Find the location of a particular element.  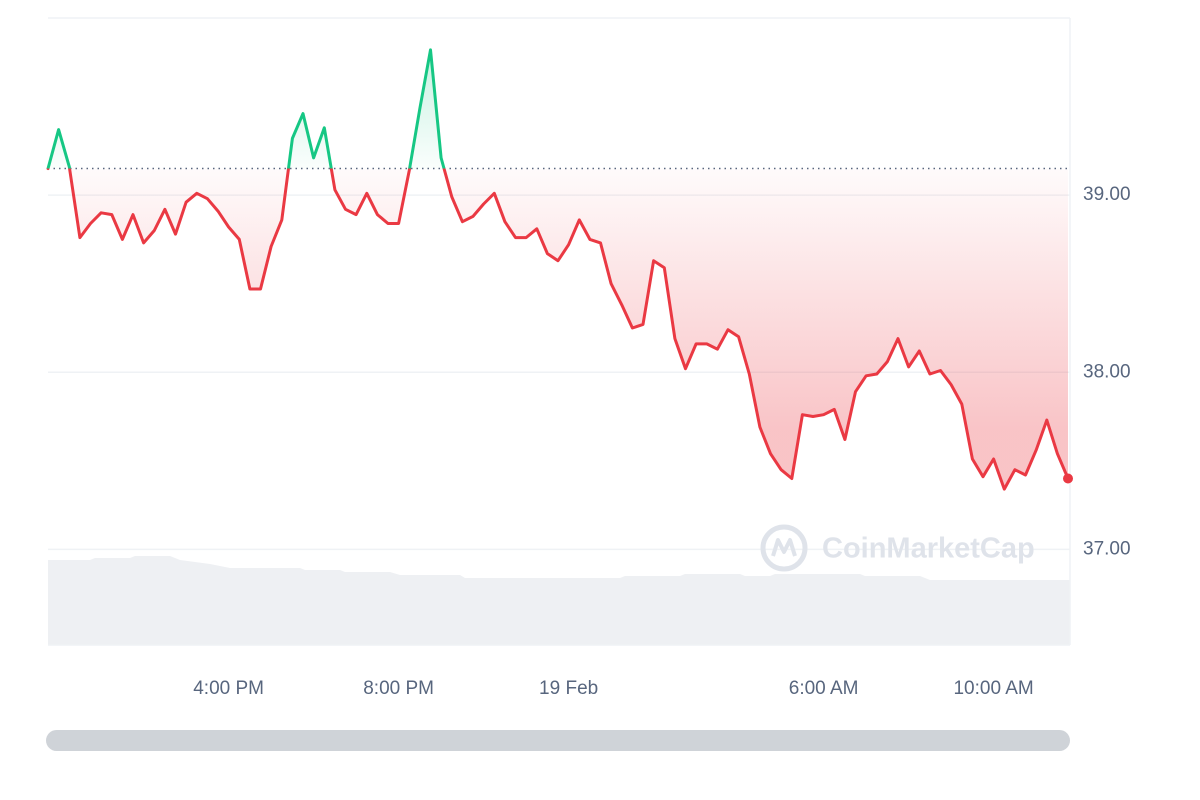

x-tick-label: 6:00 AM is located at coordinates (824, 688).